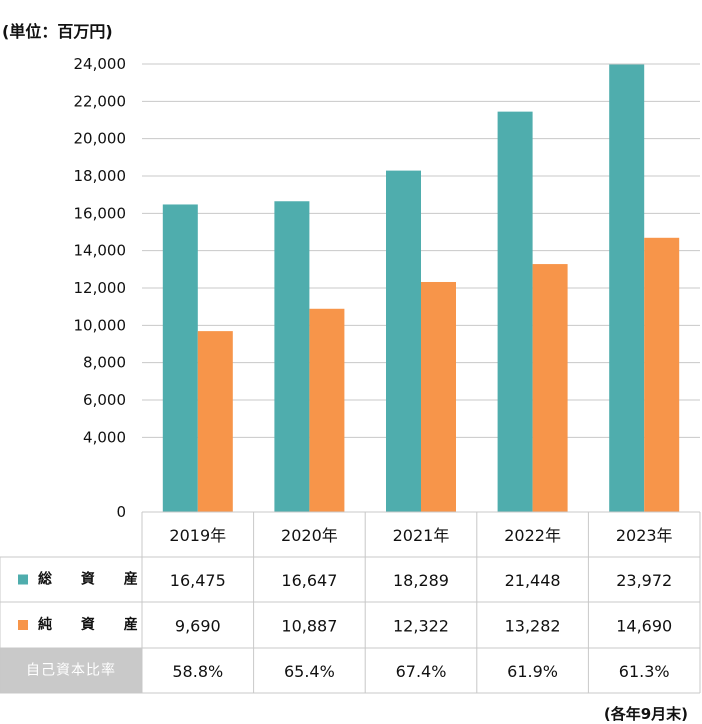  Describe the element at coordinates (421, 671) in the screenshot. I see `table-cell: 67.4%` at that location.